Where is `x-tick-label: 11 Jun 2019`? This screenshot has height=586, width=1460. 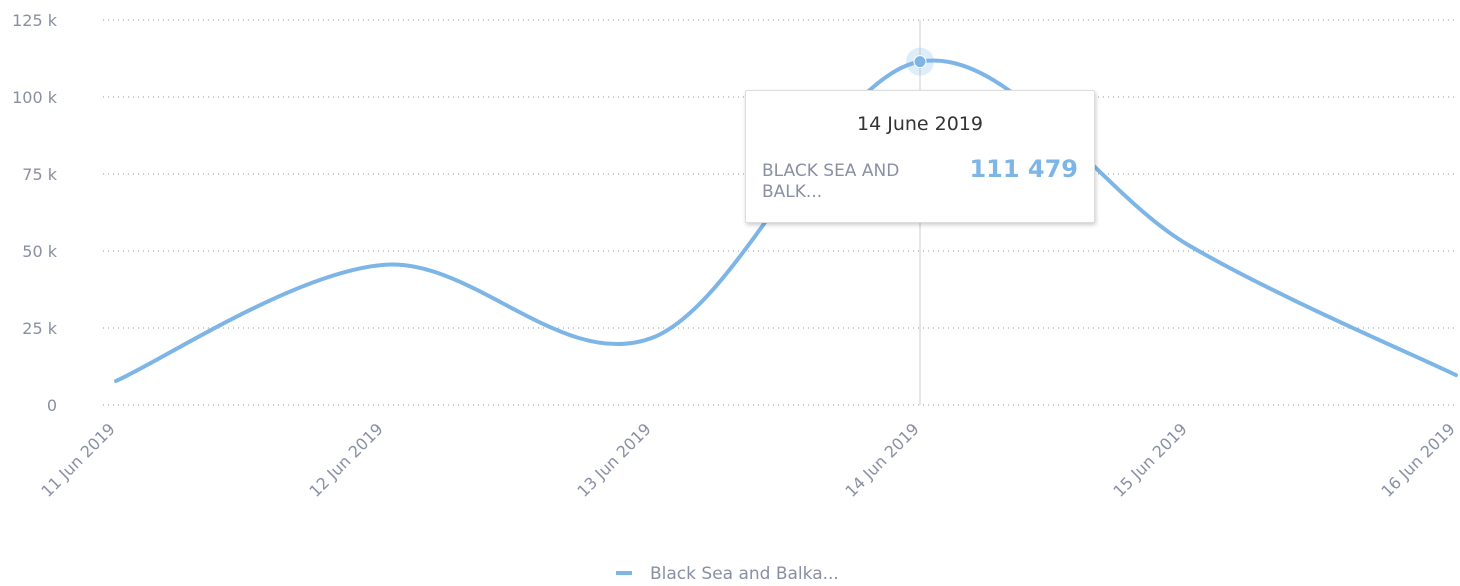
x-tick-label: 11 Jun 2019 is located at coordinates (77, 459).